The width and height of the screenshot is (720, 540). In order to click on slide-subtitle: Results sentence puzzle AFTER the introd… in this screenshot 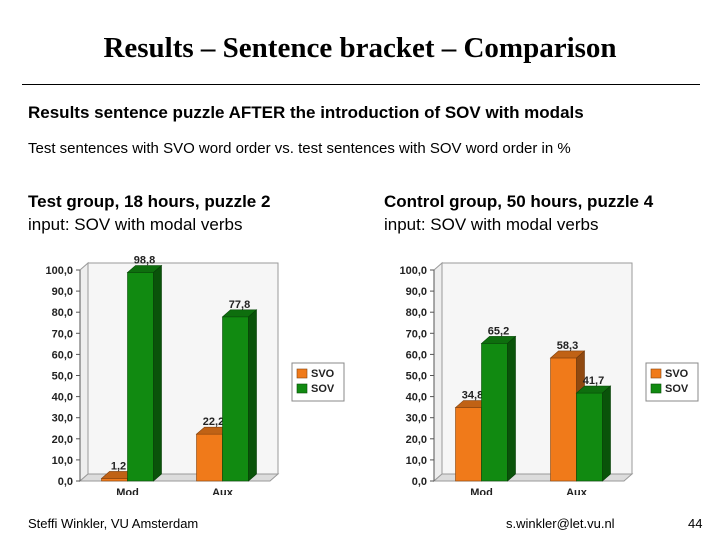, I will do `click(306, 112)`.